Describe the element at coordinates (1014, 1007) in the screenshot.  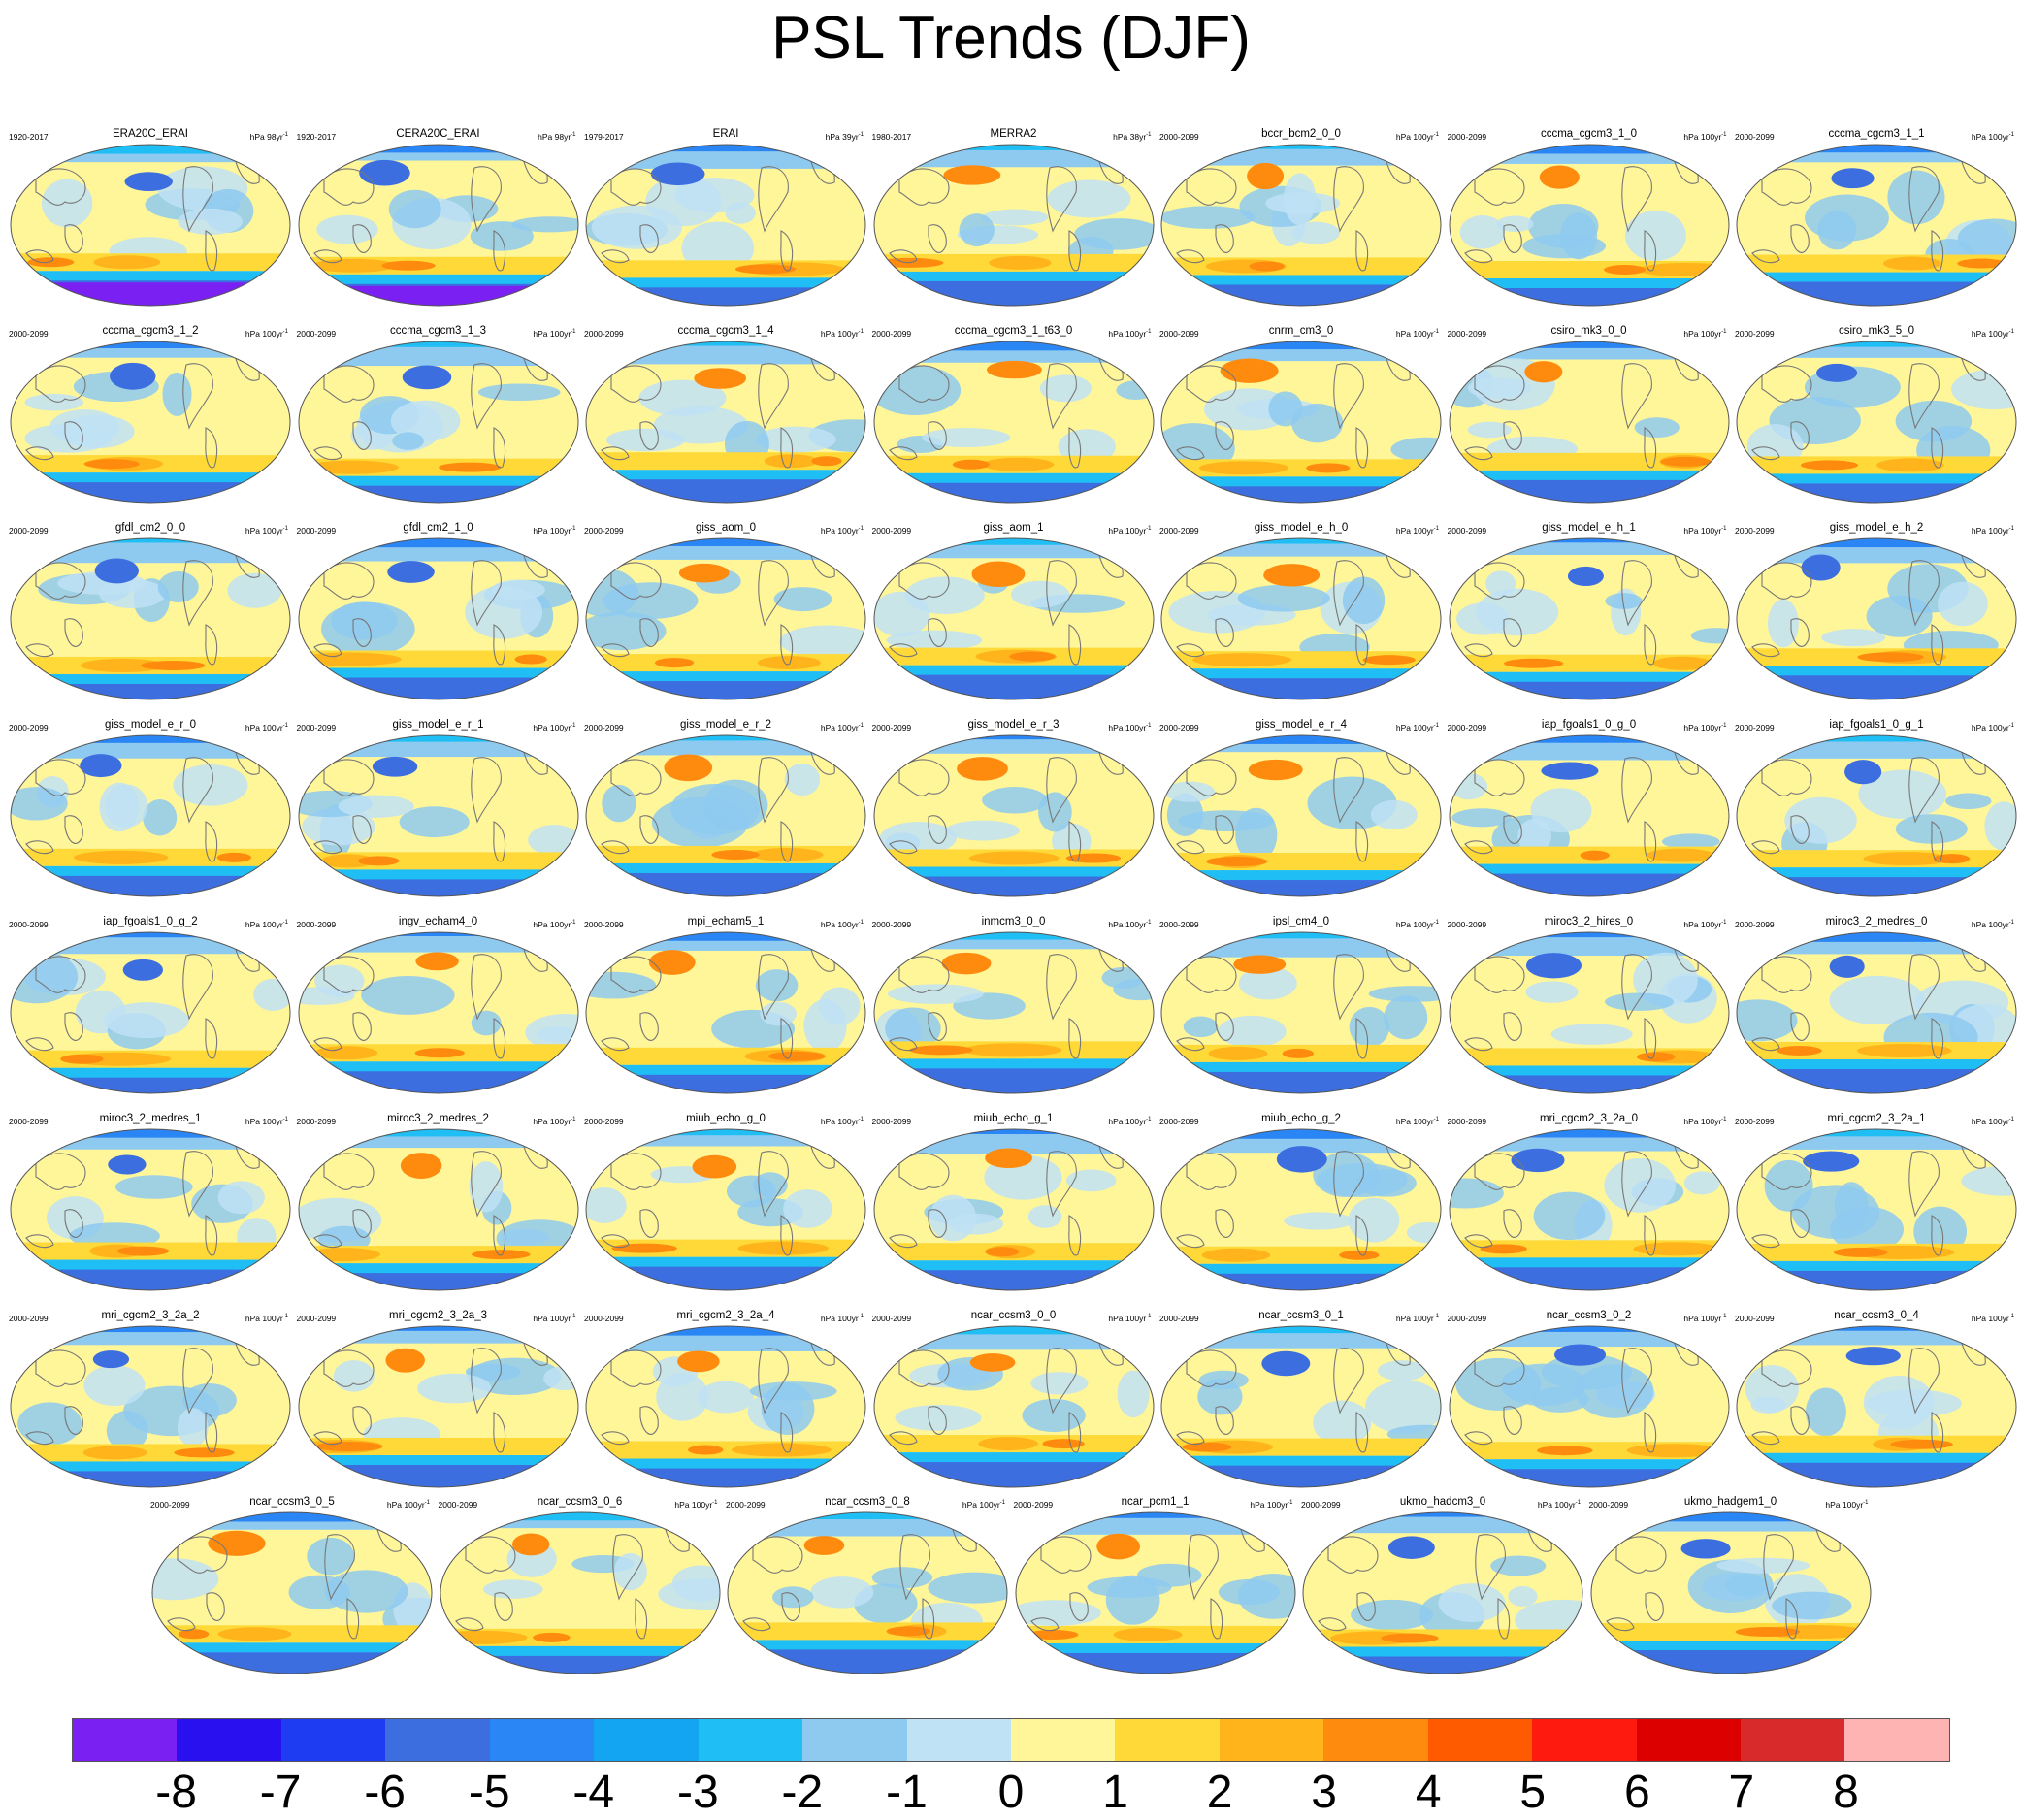
I see `map-panel: inmcm3_0_0 2000-2099 hPa 100yr-1` at that location.